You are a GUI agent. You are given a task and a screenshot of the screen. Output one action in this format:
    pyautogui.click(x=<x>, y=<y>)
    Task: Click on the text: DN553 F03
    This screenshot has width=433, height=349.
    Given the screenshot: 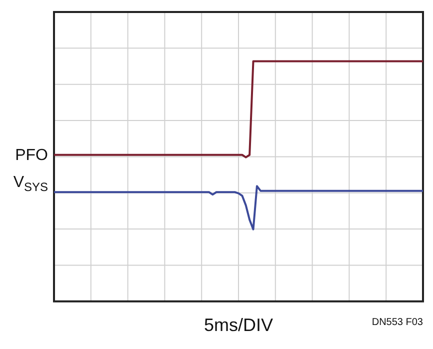 What is the action you would take?
    pyautogui.click(x=398, y=322)
    